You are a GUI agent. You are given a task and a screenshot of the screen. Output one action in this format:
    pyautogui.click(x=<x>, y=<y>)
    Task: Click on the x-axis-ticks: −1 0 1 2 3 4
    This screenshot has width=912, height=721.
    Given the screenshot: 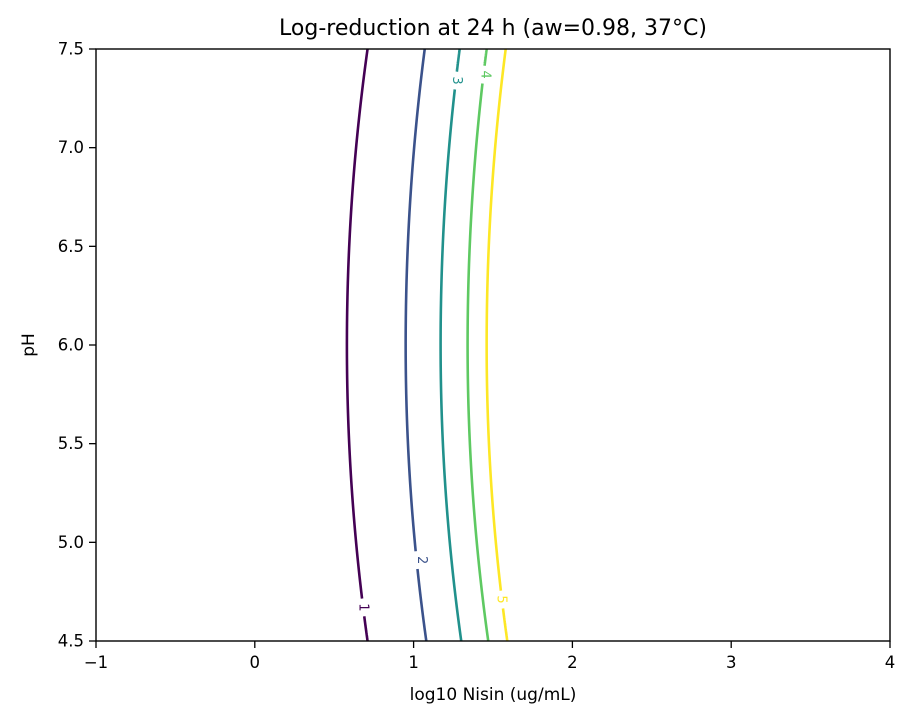 What is the action you would take?
    pyautogui.click(x=489, y=656)
    